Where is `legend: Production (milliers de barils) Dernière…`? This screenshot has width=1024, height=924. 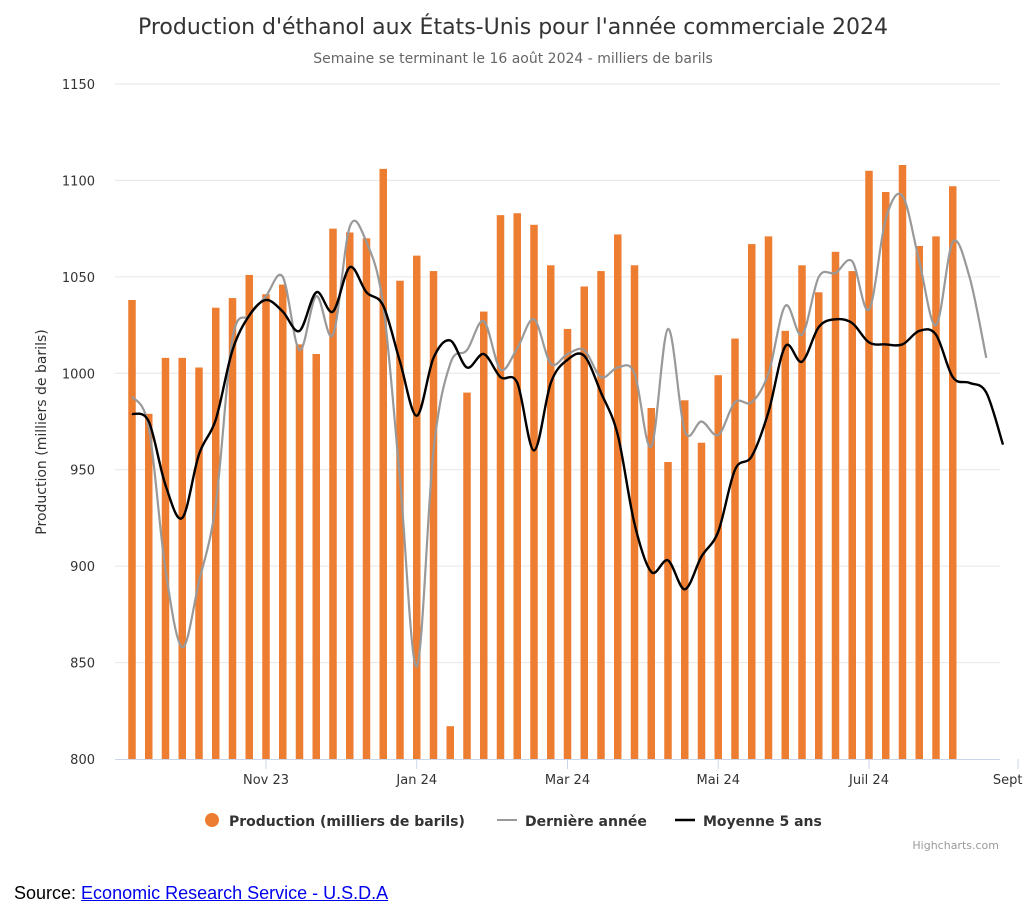 legend: Production (milliers de barils) Dernière… is located at coordinates (513, 821).